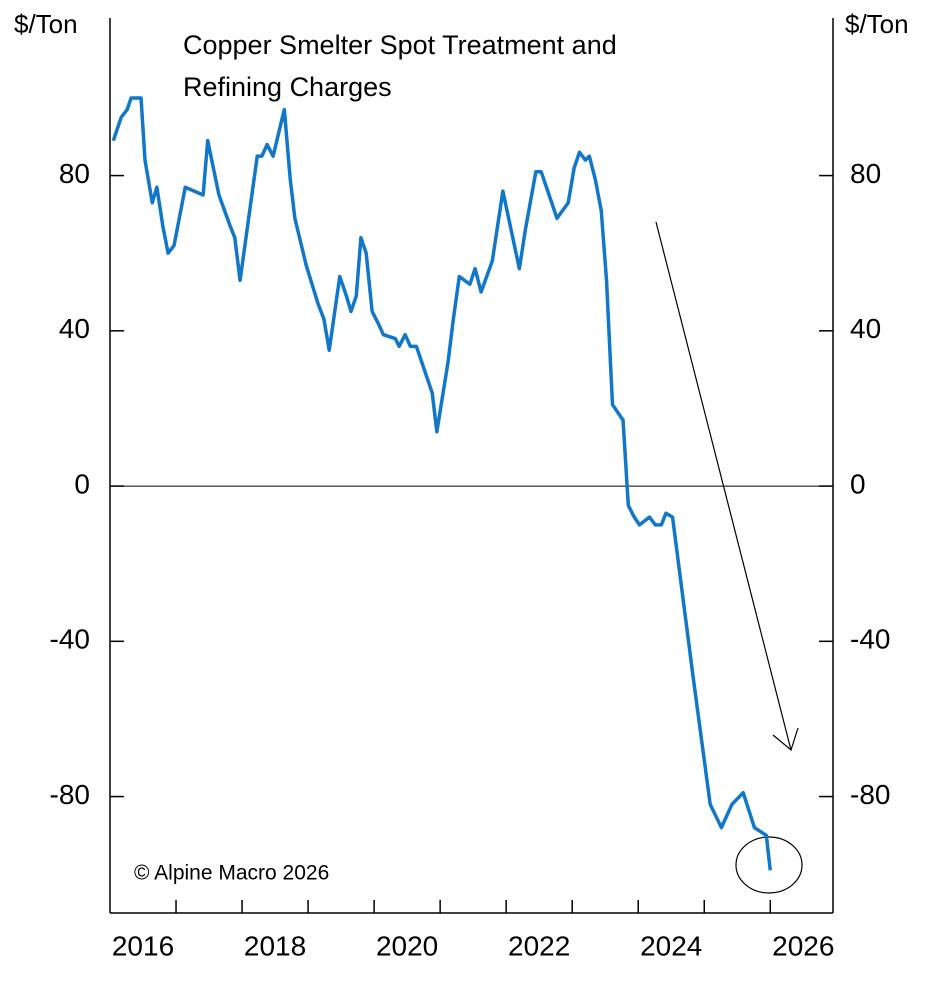 The image size is (933, 986). I want to click on x-tick-label: 2018, so click(275, 945).